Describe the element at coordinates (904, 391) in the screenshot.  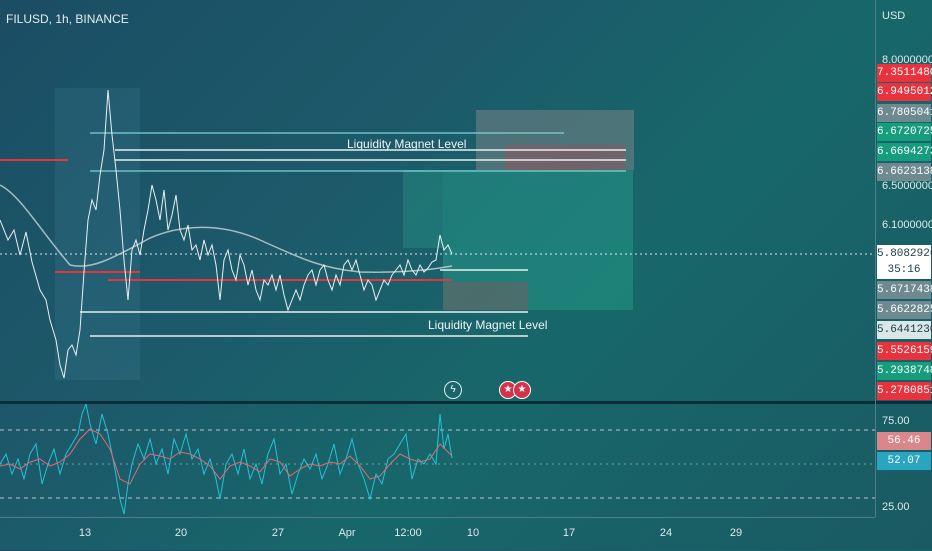
I see `price-tag: 5.2780851` at that location.